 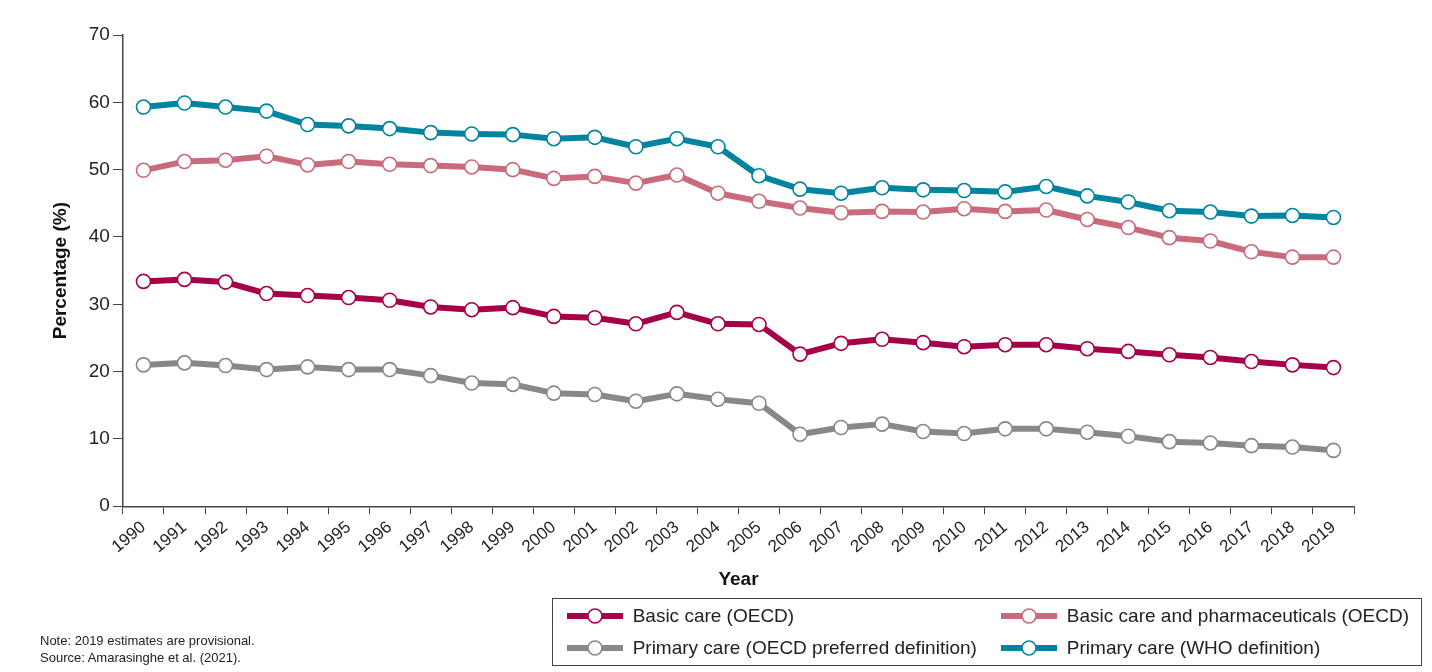 What do you see at coordinates (99, 438) in the screenshot?
I see `y-tick-label: 10` at bounding box center [99, 438].